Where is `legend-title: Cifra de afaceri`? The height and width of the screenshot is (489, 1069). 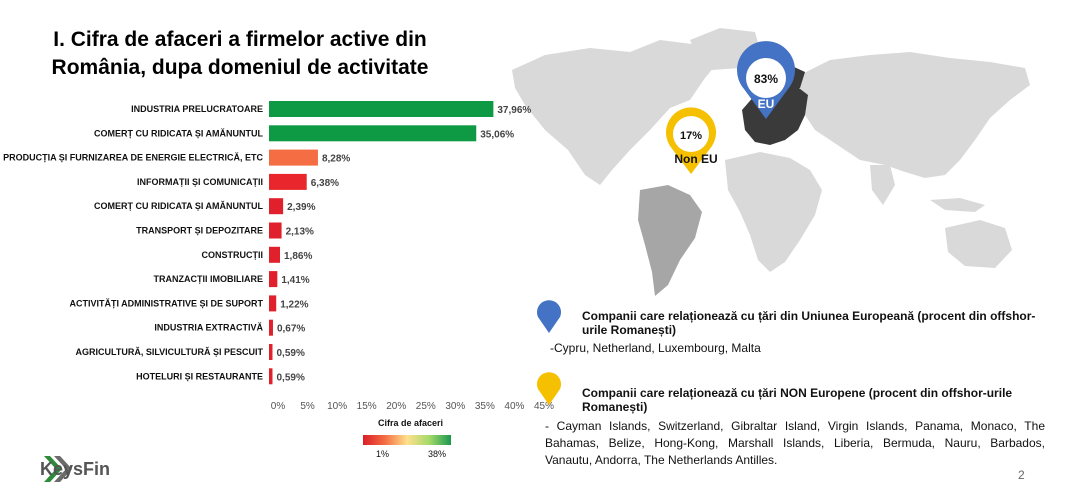
legend-title: Cifra de afaceri is located at coordinates (411, 423).